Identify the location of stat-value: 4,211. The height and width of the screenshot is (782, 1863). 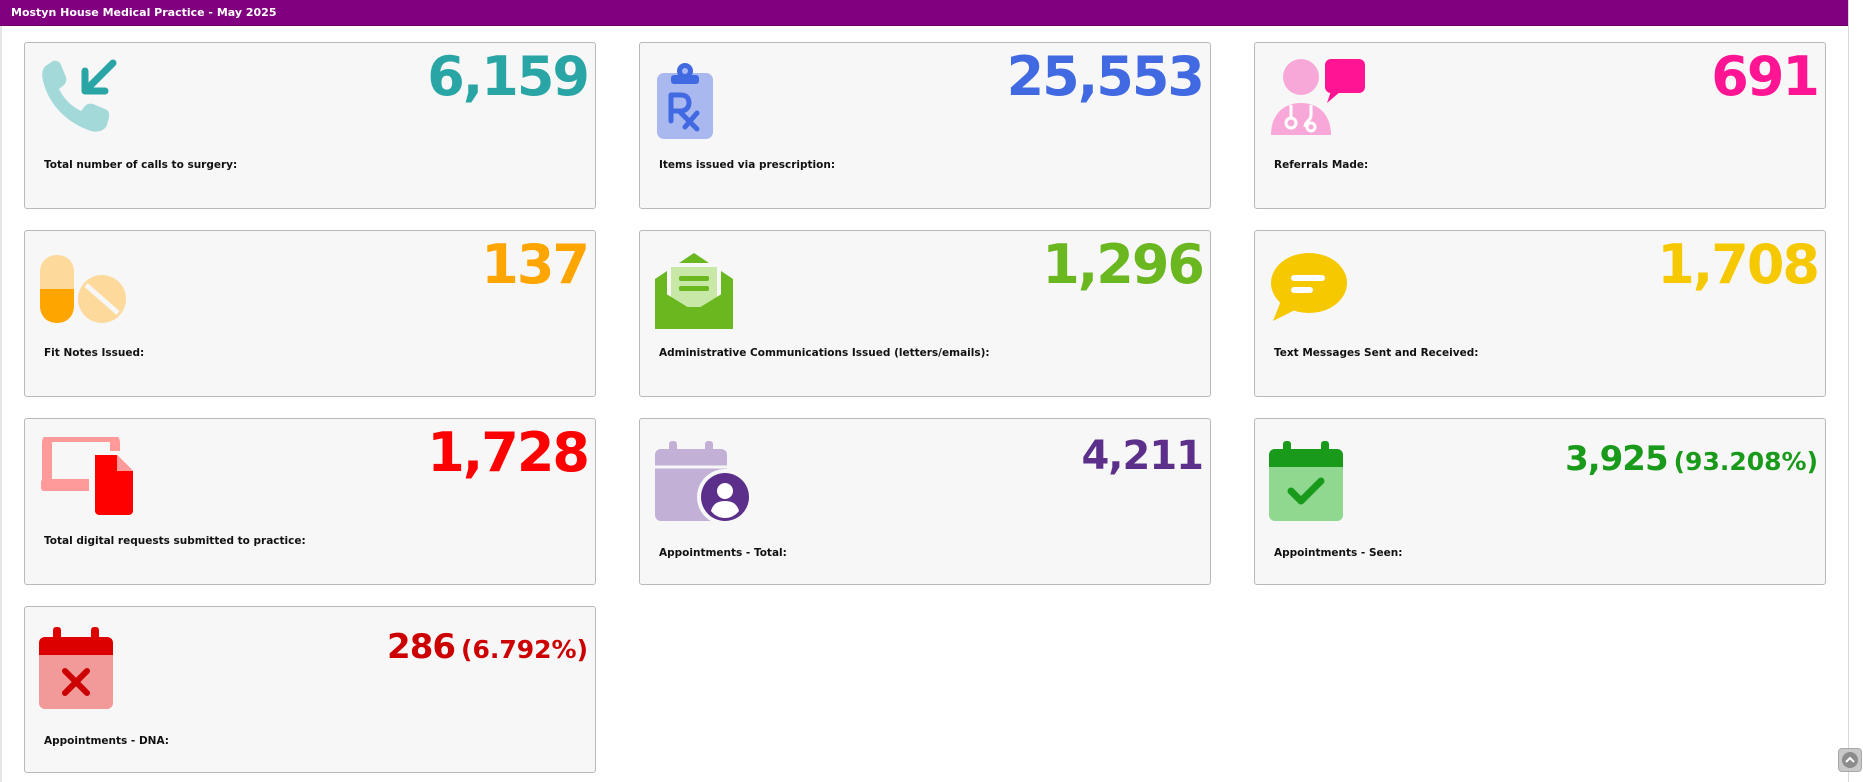
(1142, 456).